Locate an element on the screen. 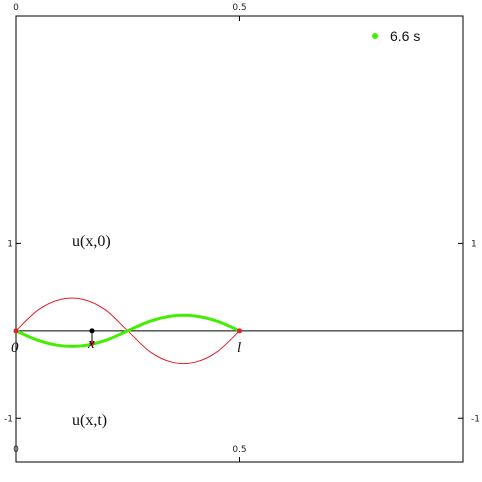  y-tick-label-right: -1 is located at coordinates (475, 419).